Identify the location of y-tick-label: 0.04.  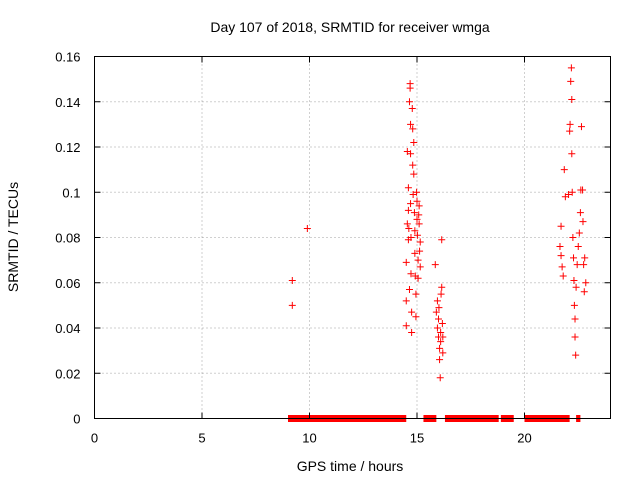
(67, 328).